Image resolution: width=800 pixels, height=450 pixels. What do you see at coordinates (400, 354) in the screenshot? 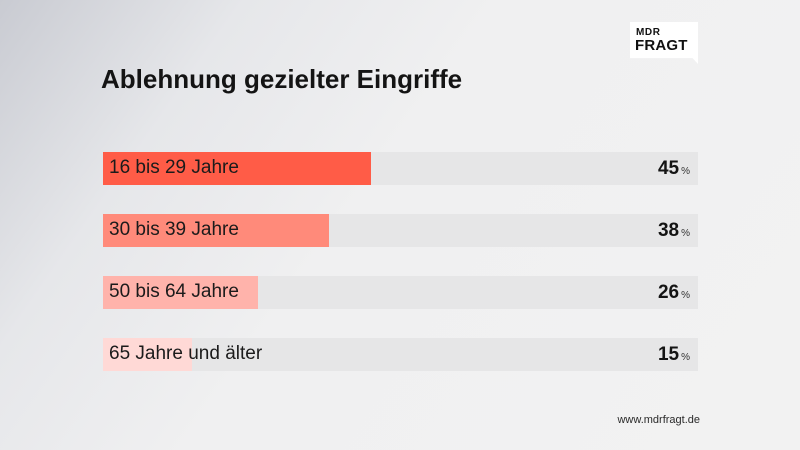
I see `bar-row: 65 Jahre und älter 15%` at bounding box center [400, 354].